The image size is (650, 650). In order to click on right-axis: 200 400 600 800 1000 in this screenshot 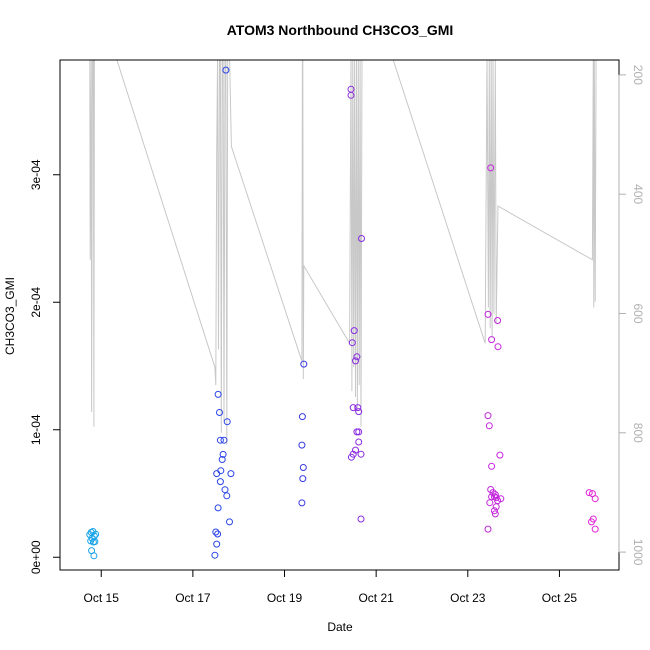, I will do `click(631, 315)`.